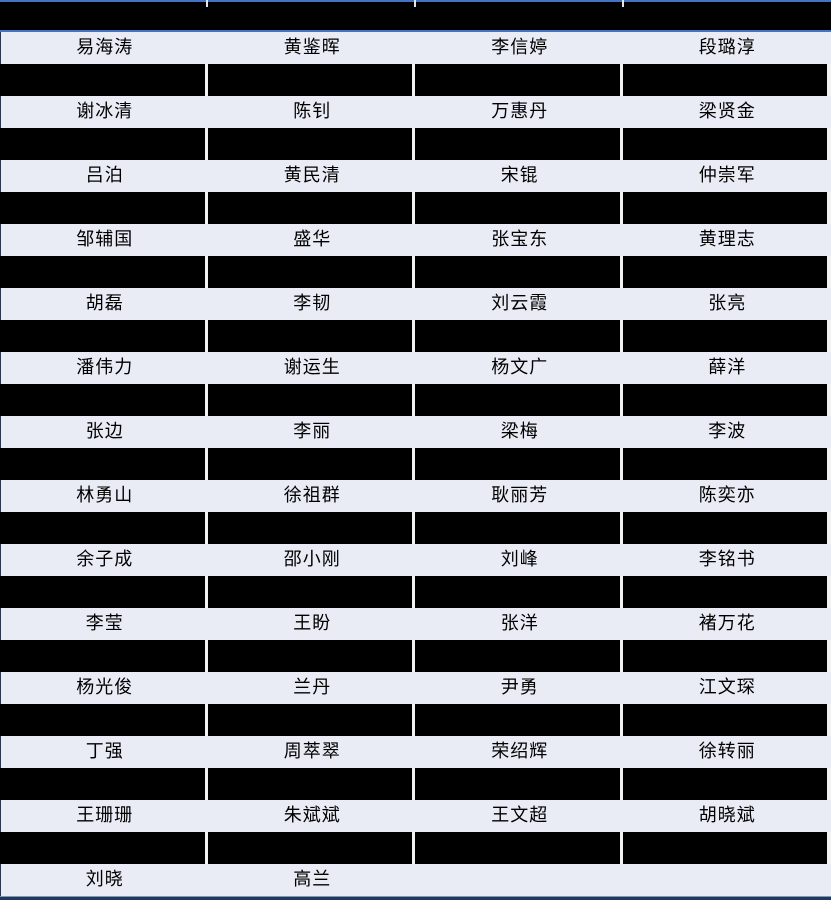 This screenshot has width=831, height=900. What do you see at coordinates (104, 303) in the screenshot?
I see `person-name-cell: 胡磊` at bounding box center [104, 303].